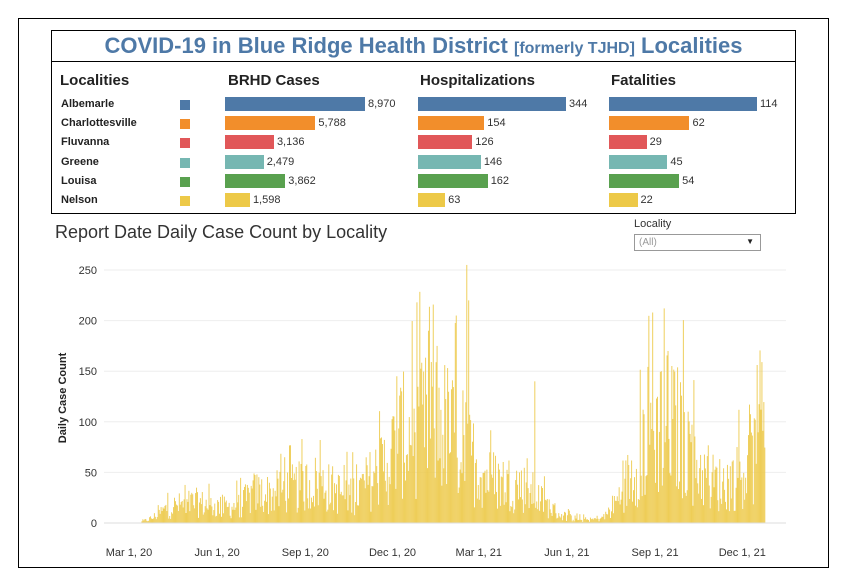 The width and height of the screenshot is (848, 586). Describe the element at coordinates (451, 123) in the screenshot. I see `hospitalizations-bar` at that location.